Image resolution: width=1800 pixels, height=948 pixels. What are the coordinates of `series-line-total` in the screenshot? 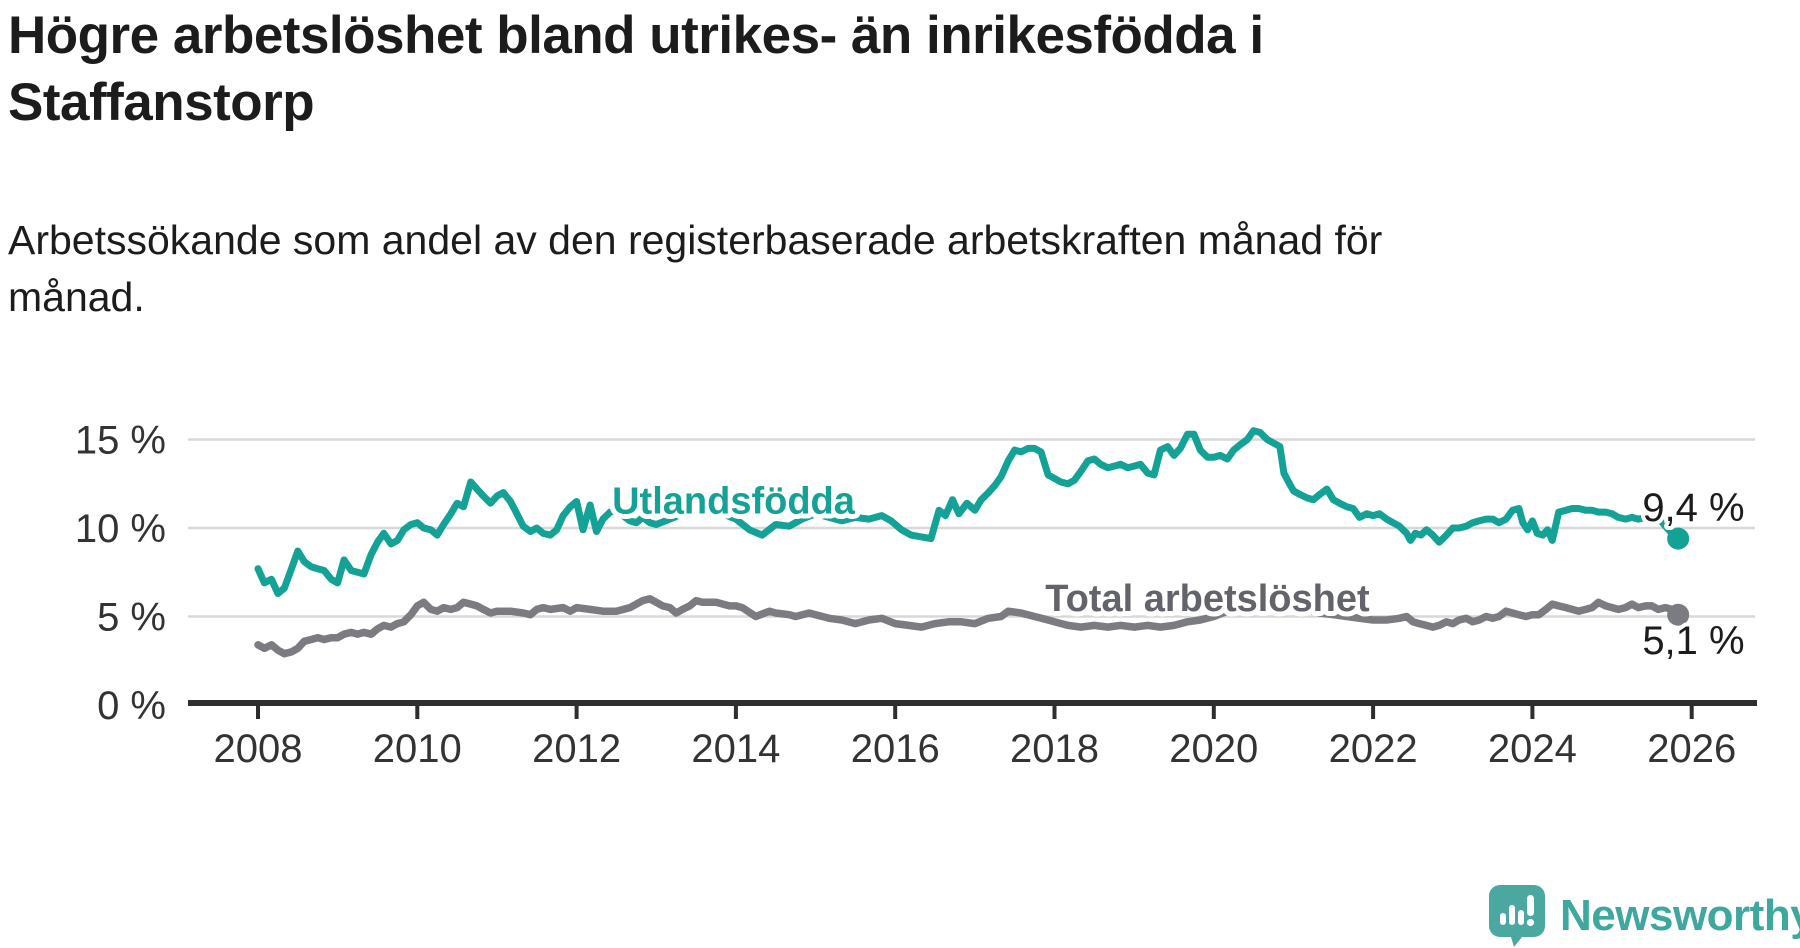 It's located at (968, 626).